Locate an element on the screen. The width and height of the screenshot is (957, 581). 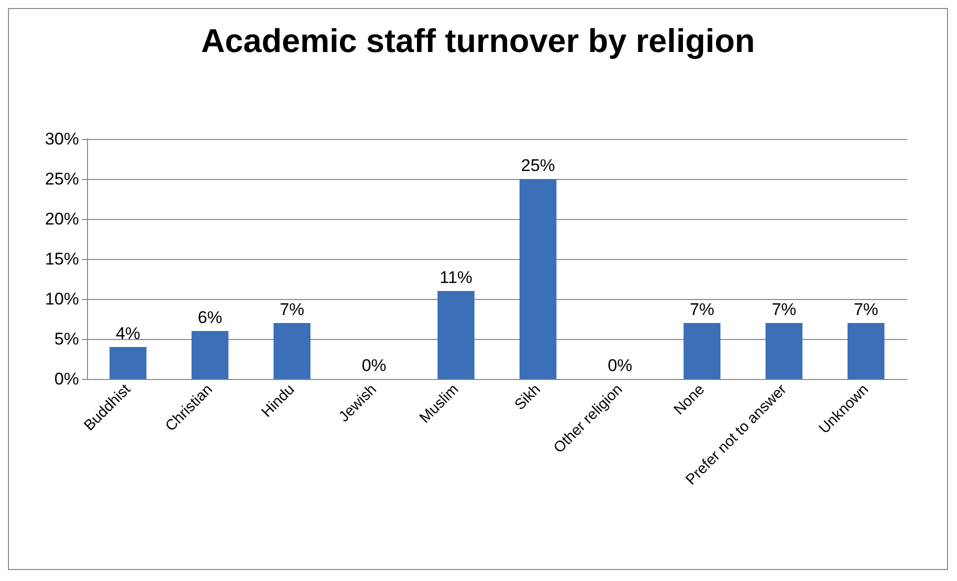
data-label: 11% is located at coordinates (456, 277).